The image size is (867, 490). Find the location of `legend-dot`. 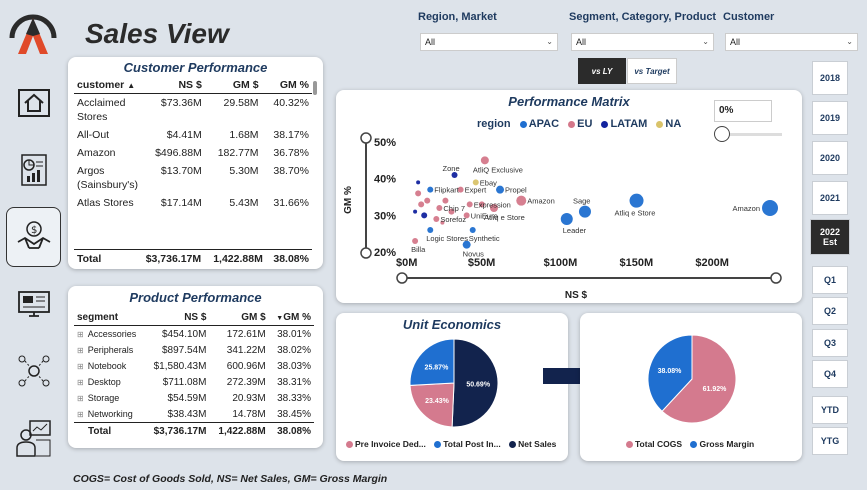

legend-dot is located at coordinates (349, 445).